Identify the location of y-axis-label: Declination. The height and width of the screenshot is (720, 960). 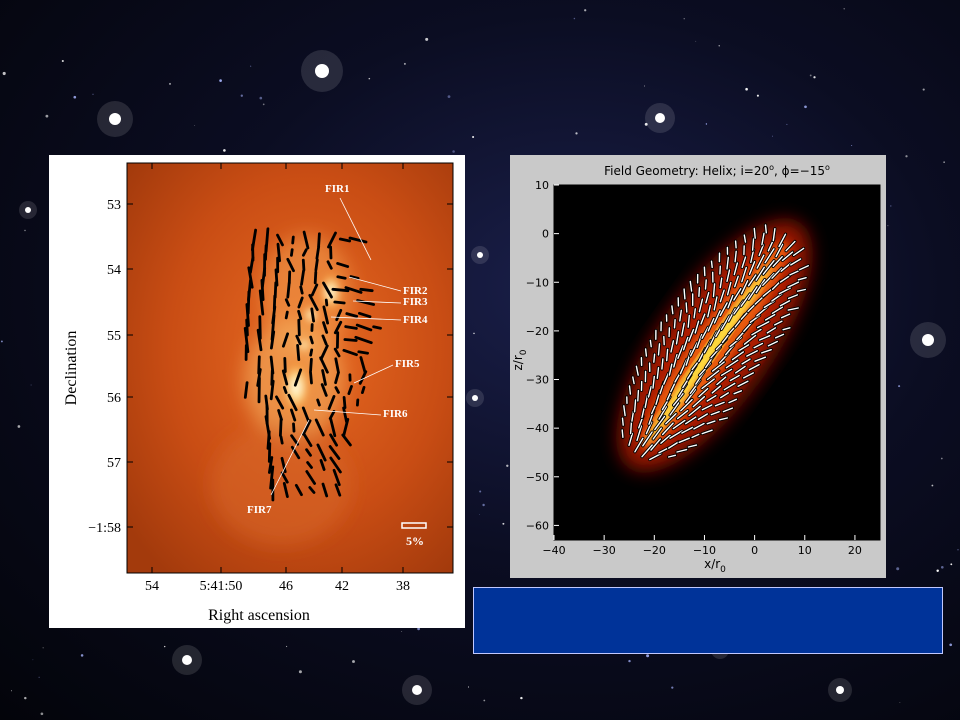
(71, 368).